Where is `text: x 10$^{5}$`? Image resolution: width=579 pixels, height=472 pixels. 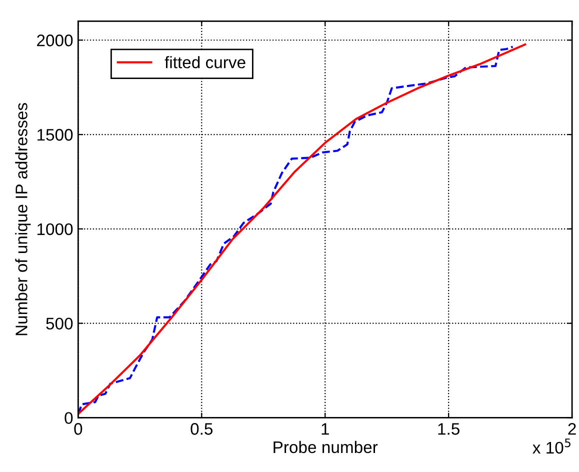
text: x 10$^{5}$ is located at coordinates (551, 446).